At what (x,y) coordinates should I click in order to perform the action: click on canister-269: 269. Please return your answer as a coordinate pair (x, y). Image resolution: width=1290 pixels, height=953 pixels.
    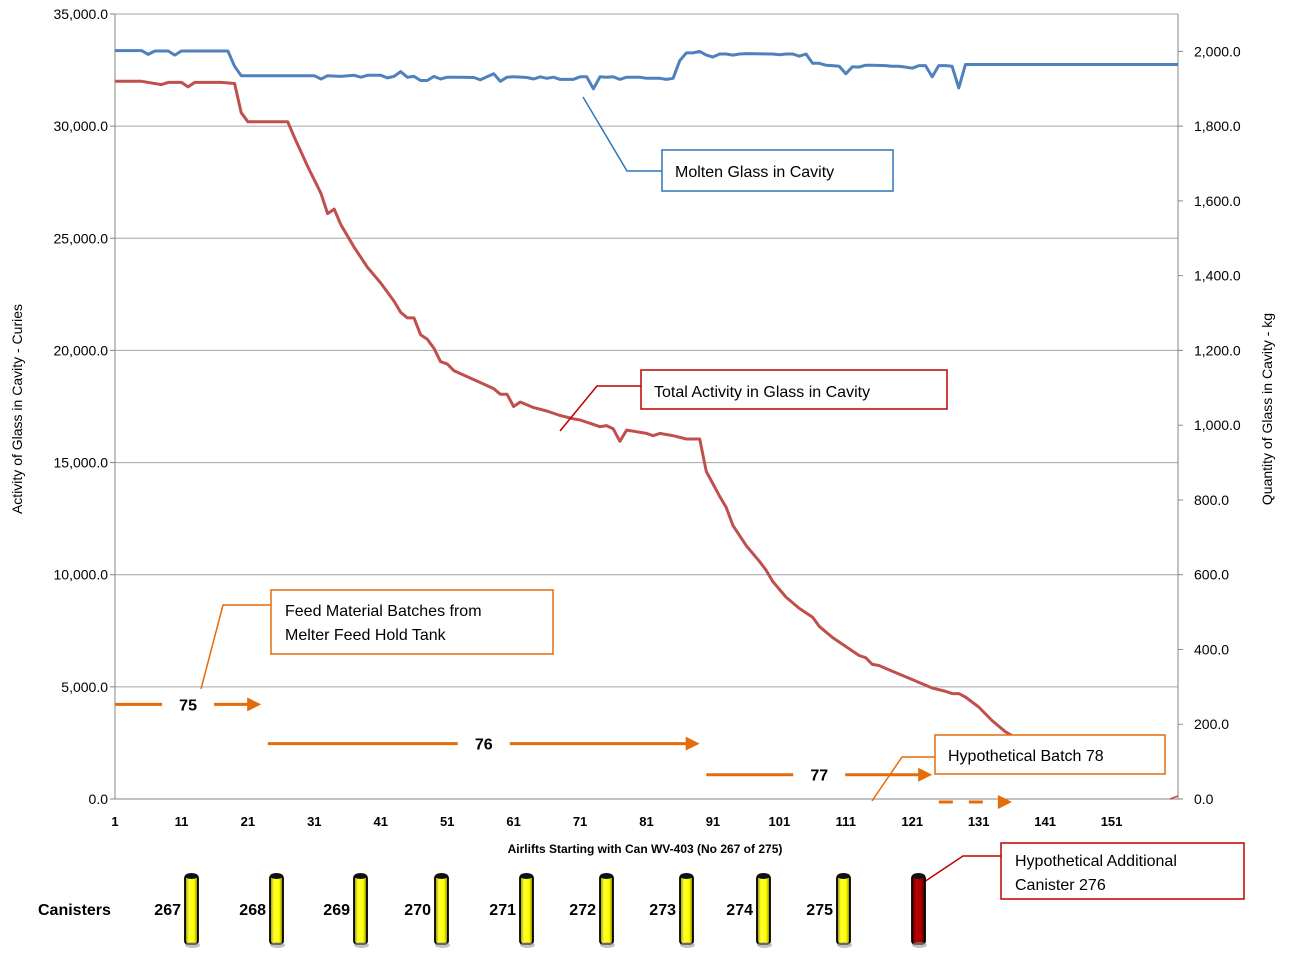
    Looking at the image, I should click on (346, 910).